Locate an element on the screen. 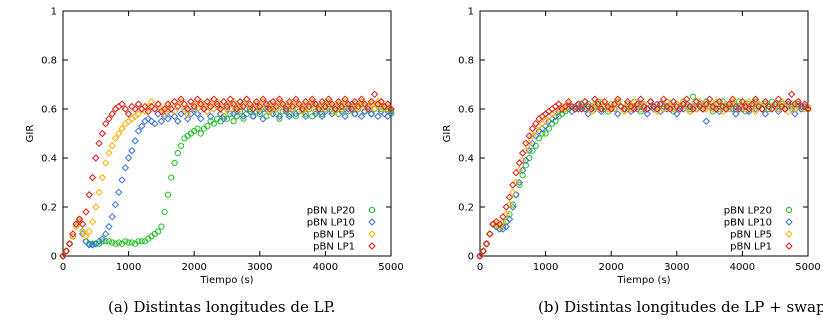 This screenshot has width=823, height=329. legend-label: pBN LP1 is located at coordinates (334, 247).